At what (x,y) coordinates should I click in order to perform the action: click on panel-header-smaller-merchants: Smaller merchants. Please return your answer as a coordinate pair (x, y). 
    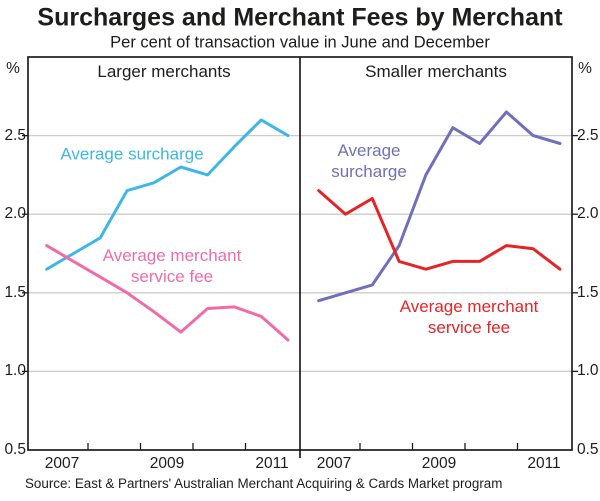
    Looking at the image, I should click on (436, 71).